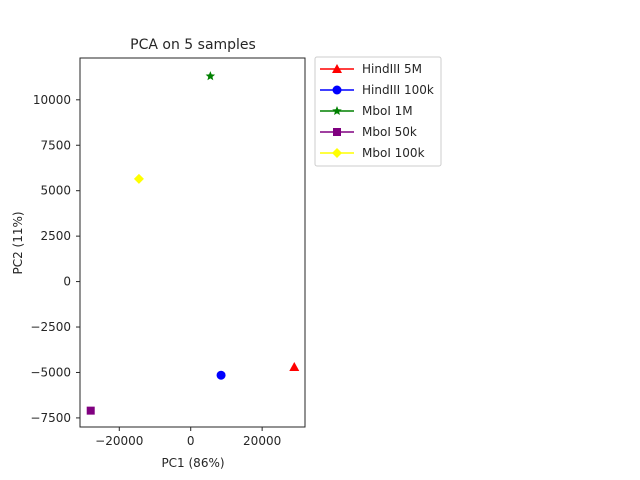 The image size is (640, 480). What do you see at coordinates (398, 90) in the screenshot?
I see `legend-label: HindIII 100k` at bounding box center [398, 90].